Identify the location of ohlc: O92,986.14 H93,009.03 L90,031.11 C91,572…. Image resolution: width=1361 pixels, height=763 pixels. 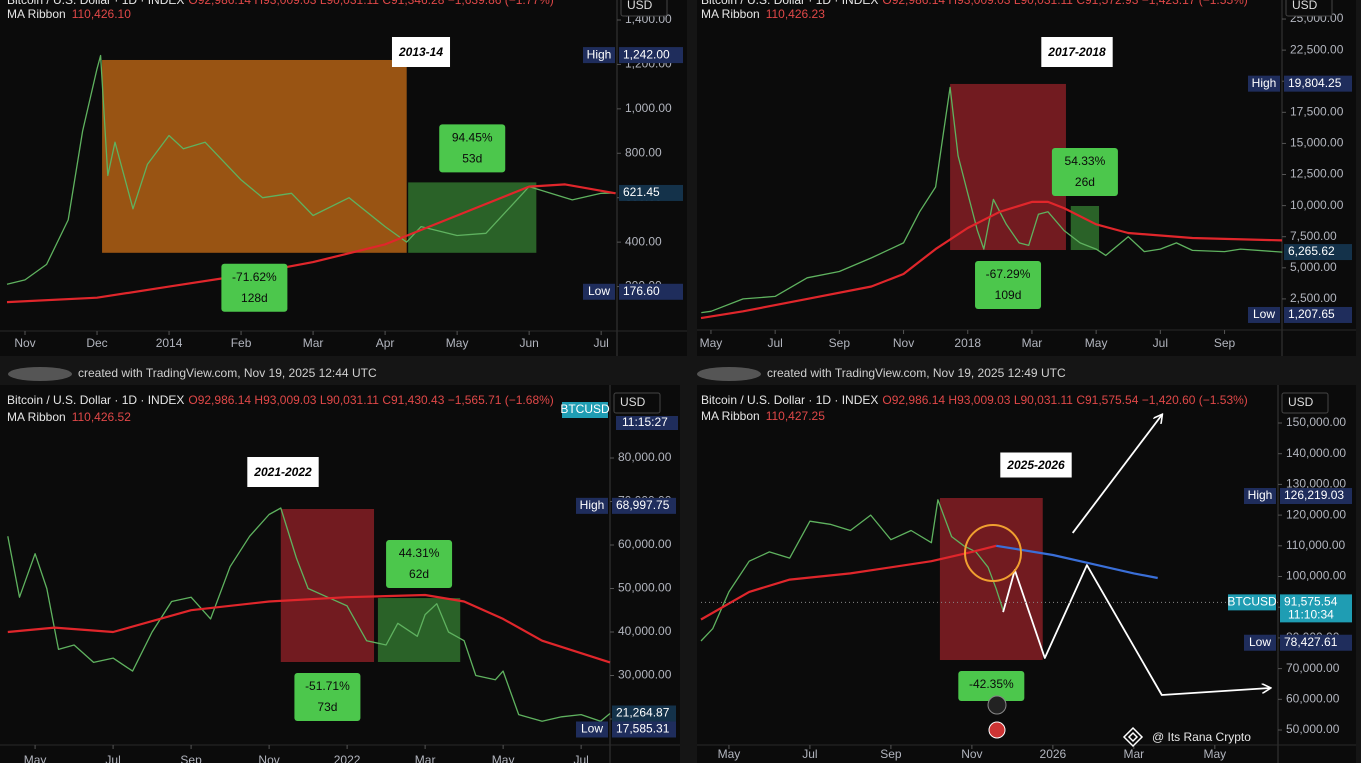
(1064, 3).